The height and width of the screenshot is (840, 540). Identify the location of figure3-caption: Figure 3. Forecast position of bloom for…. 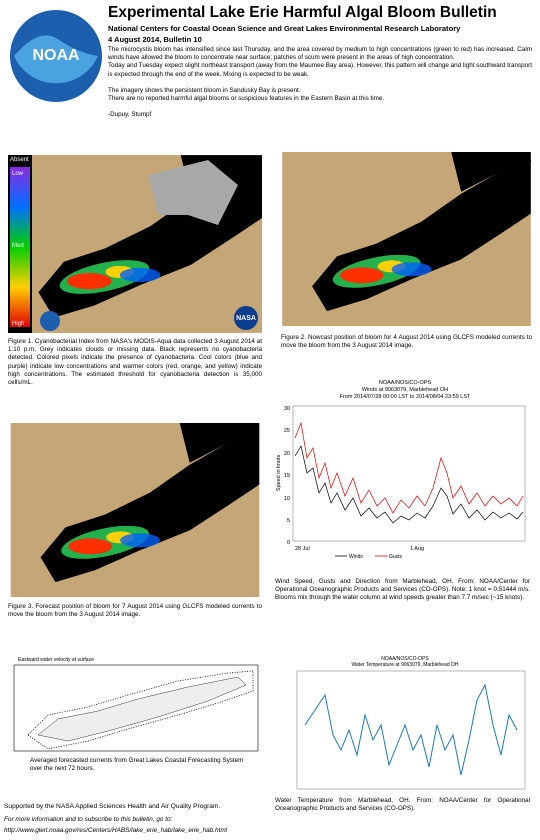
(135, 611).